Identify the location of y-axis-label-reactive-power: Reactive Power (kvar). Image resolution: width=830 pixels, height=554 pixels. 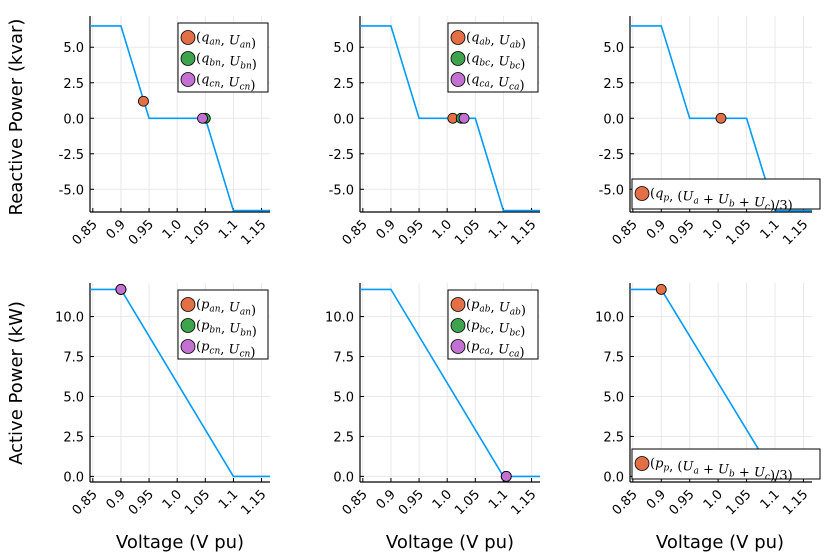
(16, 117).